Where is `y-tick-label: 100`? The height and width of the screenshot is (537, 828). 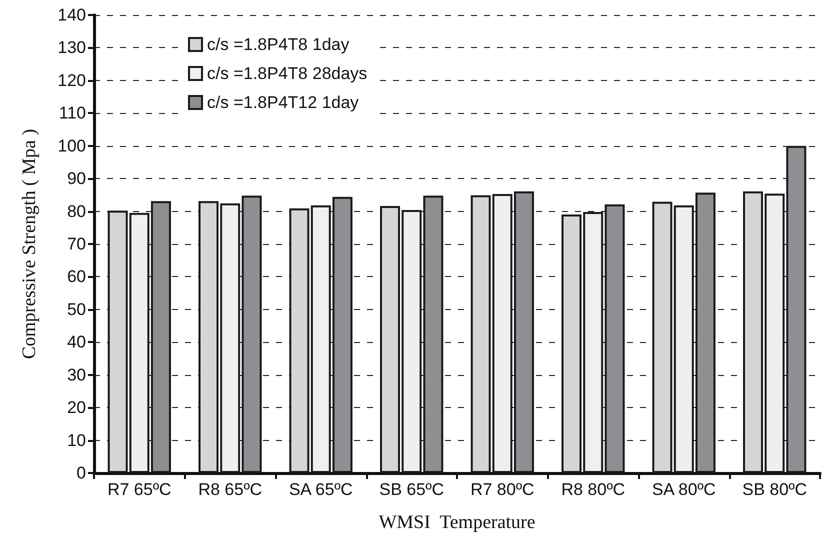 y-tick-label: 100 is located at coordinates (72, 146).